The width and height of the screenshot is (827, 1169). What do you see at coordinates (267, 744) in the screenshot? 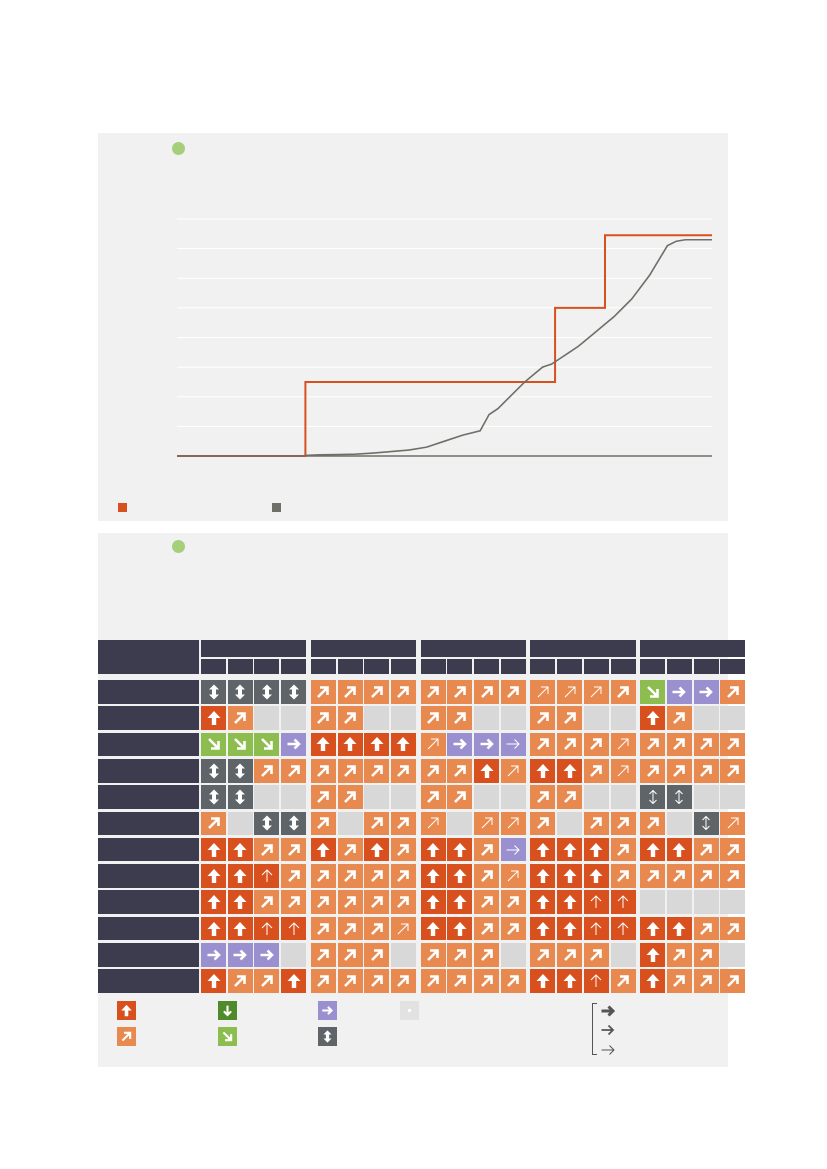
I see `down-right-arrow-icon` at bounding box center [267, 744].